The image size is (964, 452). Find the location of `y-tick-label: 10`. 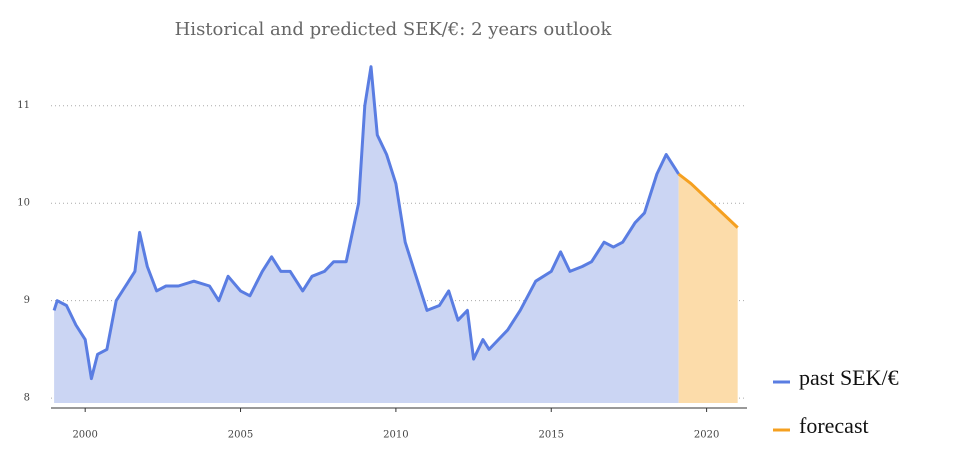

y-tick-label: 10 is located at coordinates (23, 203).